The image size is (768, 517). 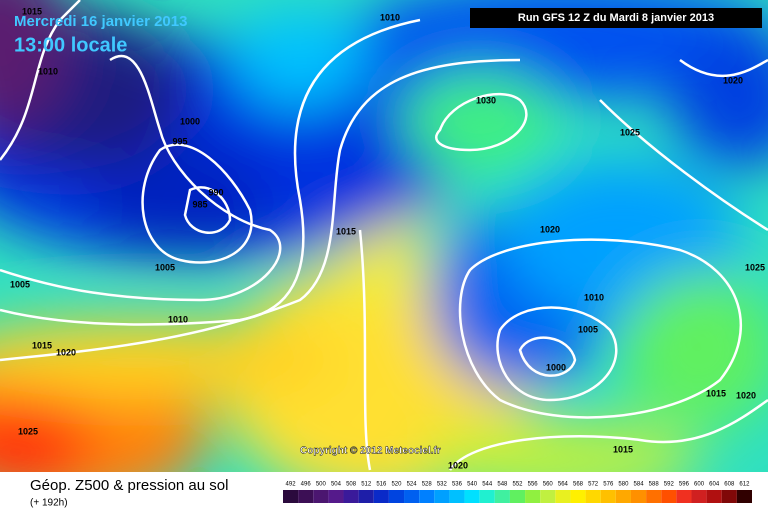 I want to click on legend-value: 524, so click(x=412, y=485).